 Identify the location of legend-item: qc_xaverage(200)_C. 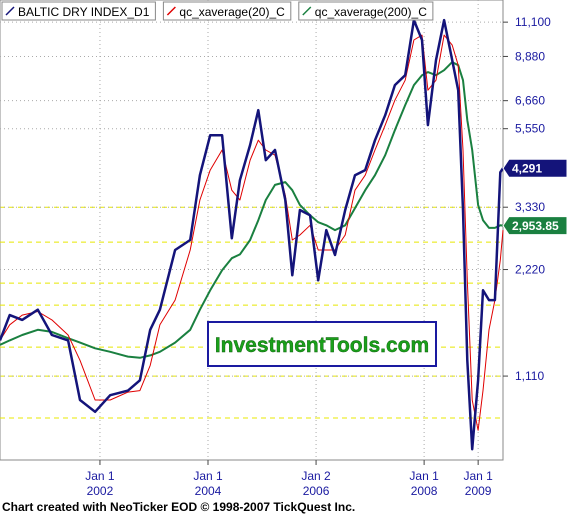
(366, 11).